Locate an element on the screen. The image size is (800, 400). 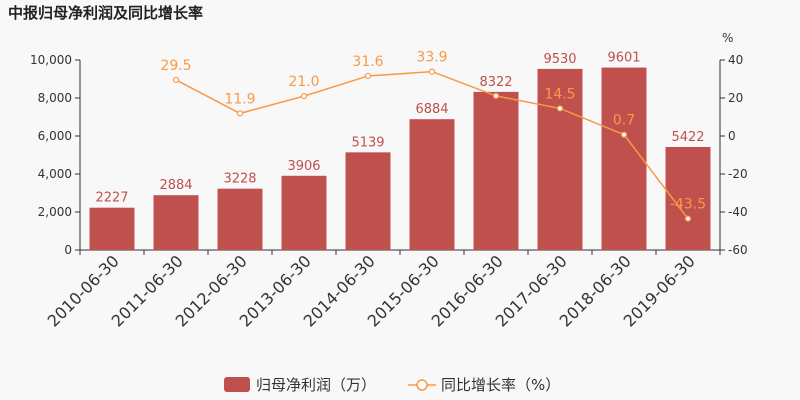
chart-title: 中报归母净利润及同比增长率 is located at coordinates (105, 13).